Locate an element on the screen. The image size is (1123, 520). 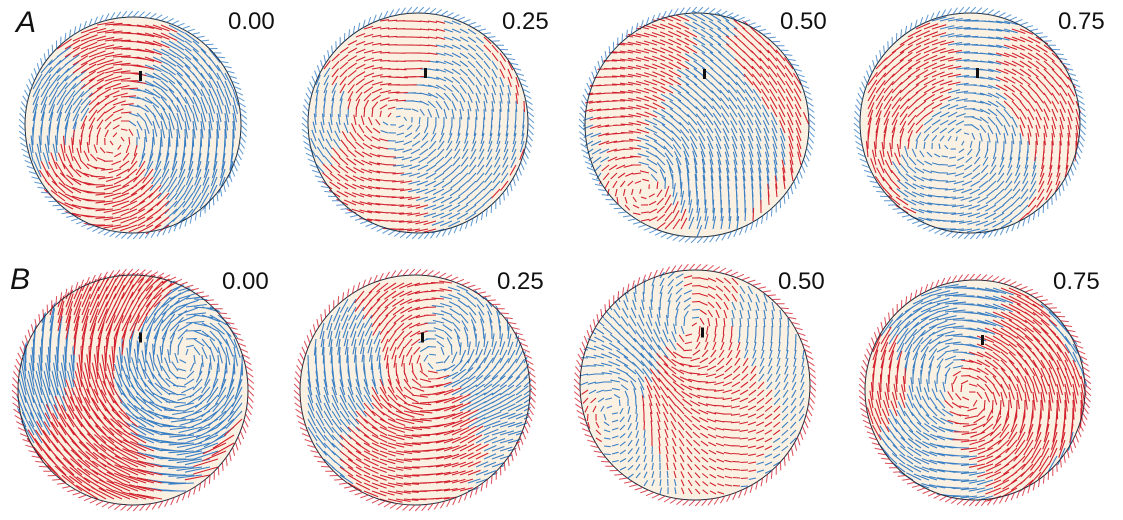
phase-label-a-1: 0.25 is located at coordinates (525, 21).